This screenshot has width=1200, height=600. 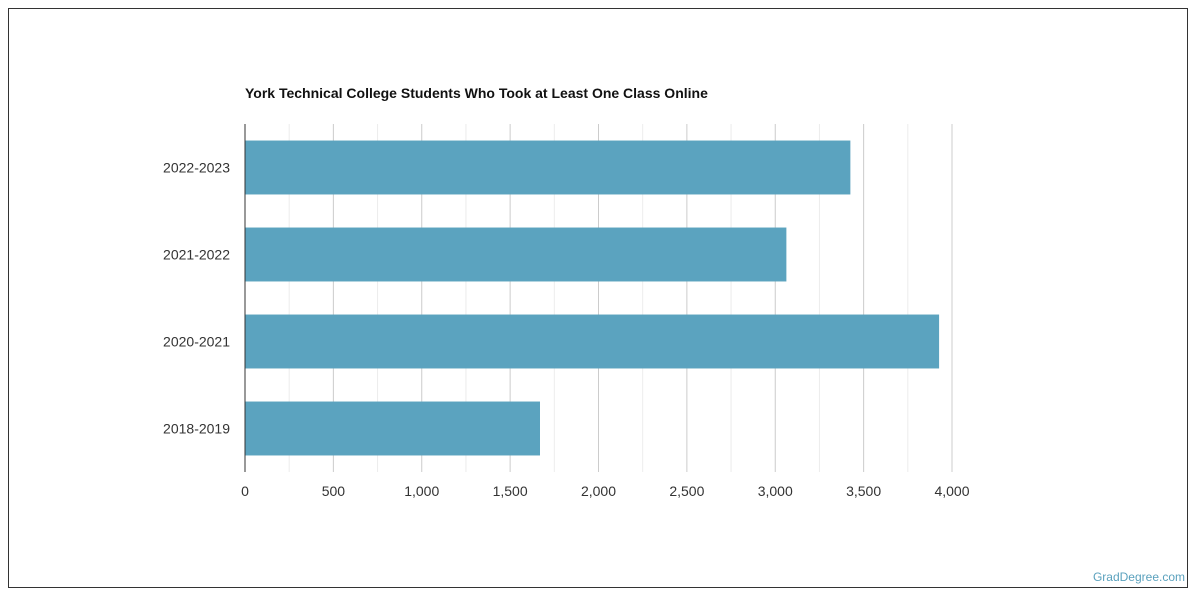 What do you see at coordinates (592, 341) in the screenshot?
I see `bar-2020-2021` at bounding box center [592, 341].